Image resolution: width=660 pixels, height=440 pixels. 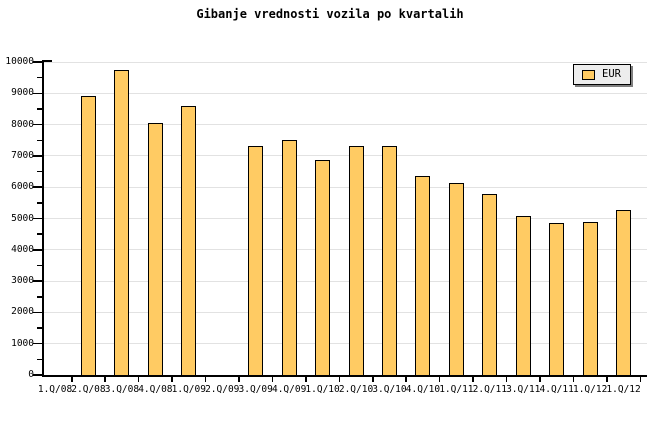 What do you see at coordinates (556, 389) in the screenshot?
I see `x-axis-label: 4.Q/11` at bounding box center [556, 389].